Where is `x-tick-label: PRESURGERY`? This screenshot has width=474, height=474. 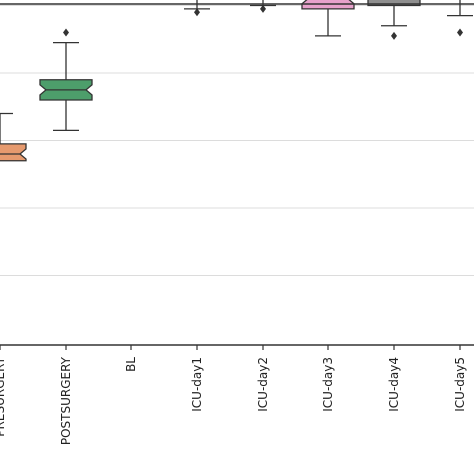 x-tick-label: PRESURGERY is located at coordinates (3, 396).